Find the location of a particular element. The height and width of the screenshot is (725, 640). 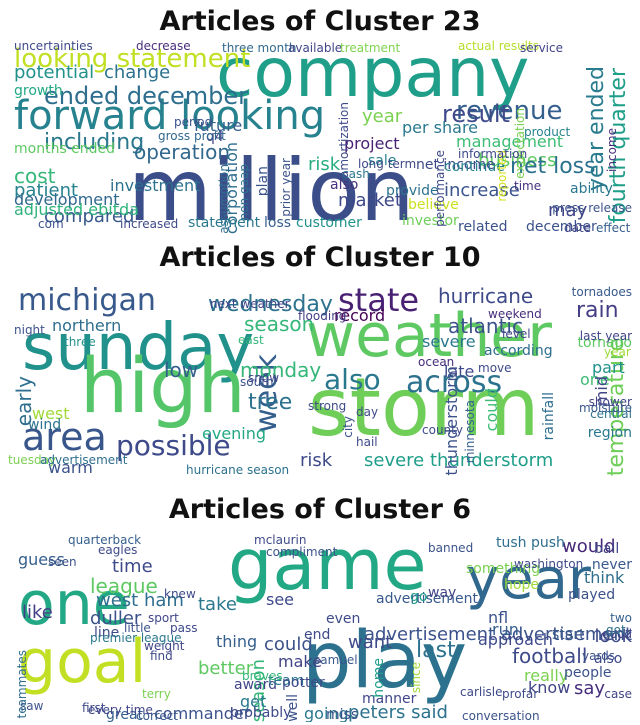

cloud-word: game is located at coordinates (327, 568).